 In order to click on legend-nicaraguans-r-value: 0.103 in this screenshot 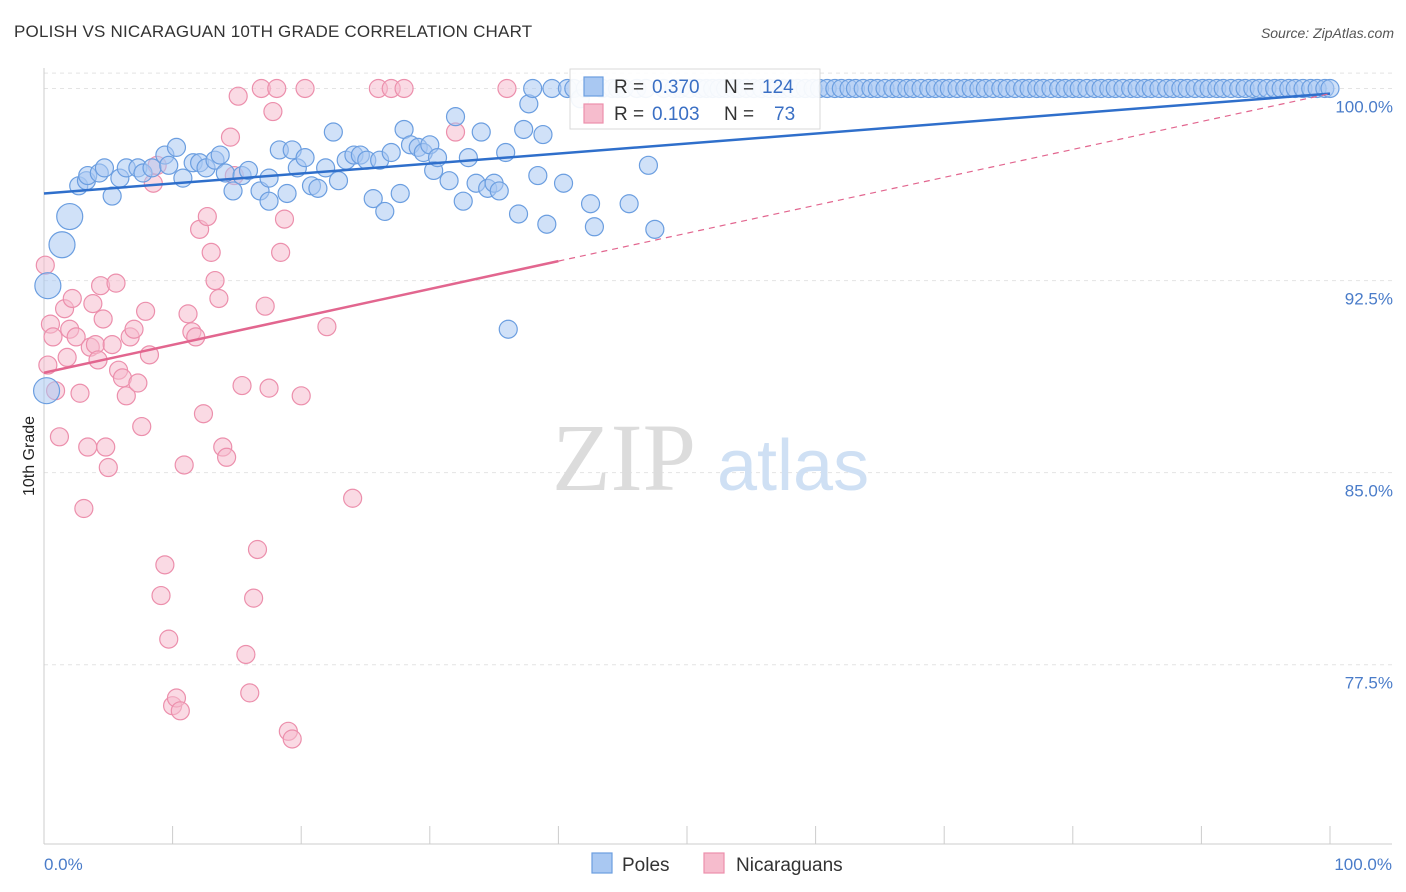, I will do `click(676, 114)`.